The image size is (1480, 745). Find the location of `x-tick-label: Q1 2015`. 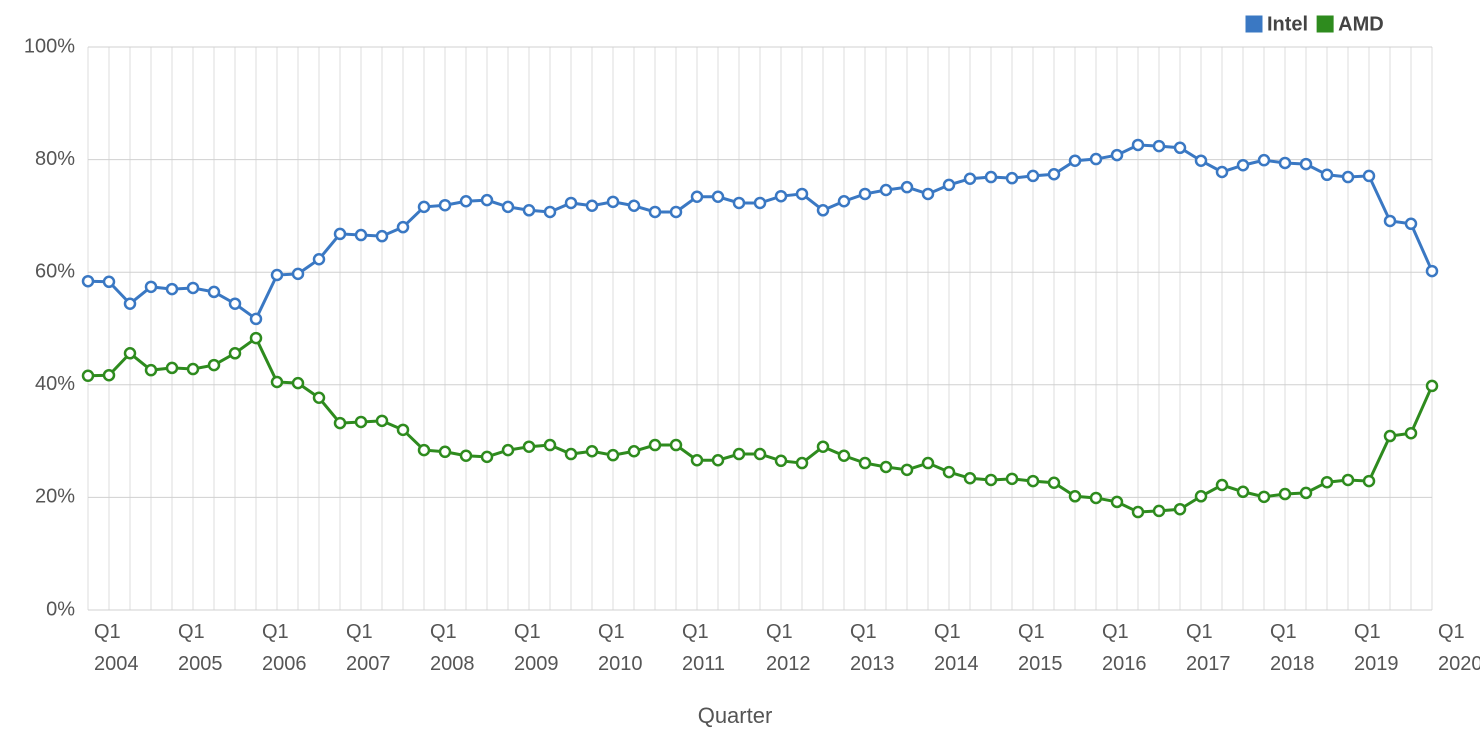

x-tick-label: Q1 2015 is located at coordinates (1040, 648).